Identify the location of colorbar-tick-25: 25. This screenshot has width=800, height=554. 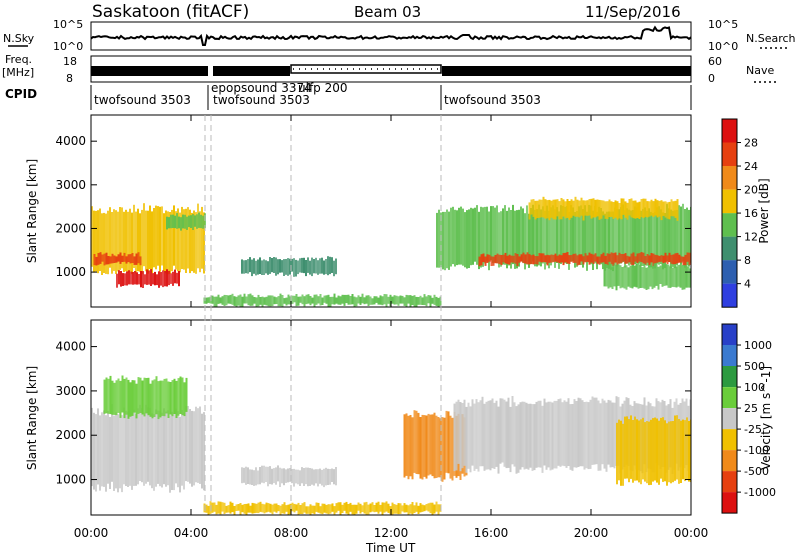
(751, 408).